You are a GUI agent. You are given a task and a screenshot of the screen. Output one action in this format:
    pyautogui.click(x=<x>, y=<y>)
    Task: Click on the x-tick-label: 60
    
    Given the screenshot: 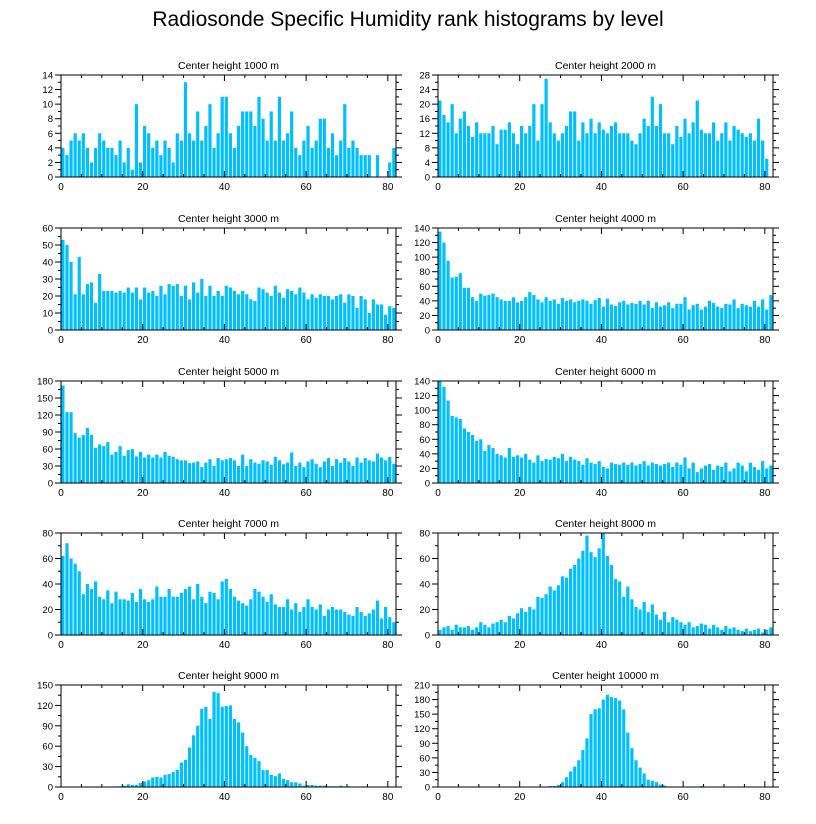 What is the action you would take?
    pyautogui.click(x=684, y=797)
    